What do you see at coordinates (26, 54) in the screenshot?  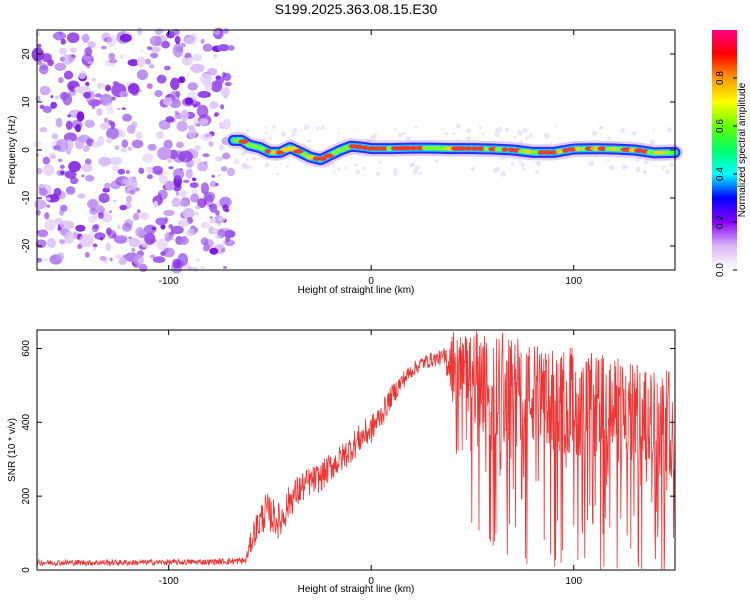 I see `y-tick-label: 20` at bounding box center [26, 54].